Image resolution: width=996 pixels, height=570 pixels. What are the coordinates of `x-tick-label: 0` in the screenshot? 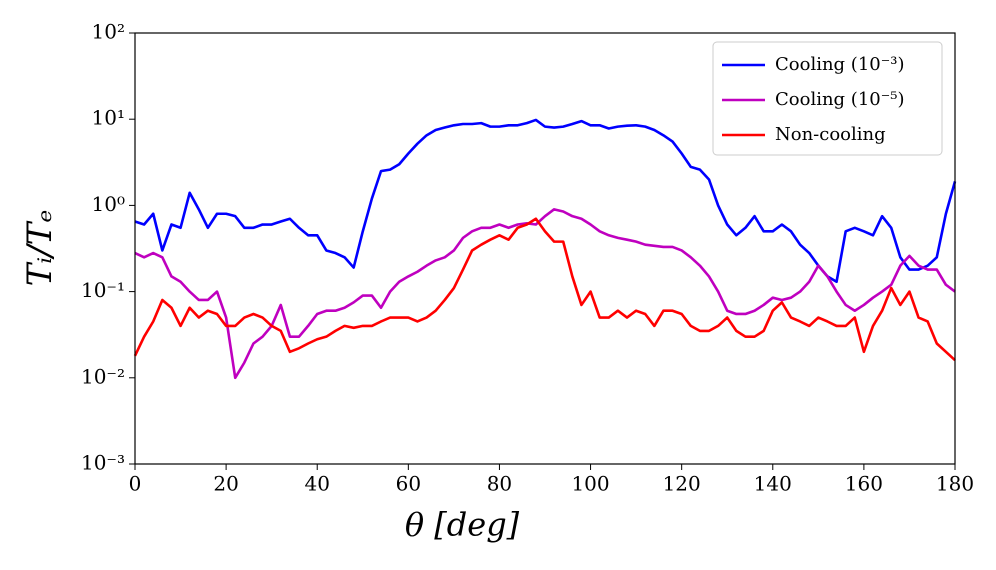 It's located at (135, 484).